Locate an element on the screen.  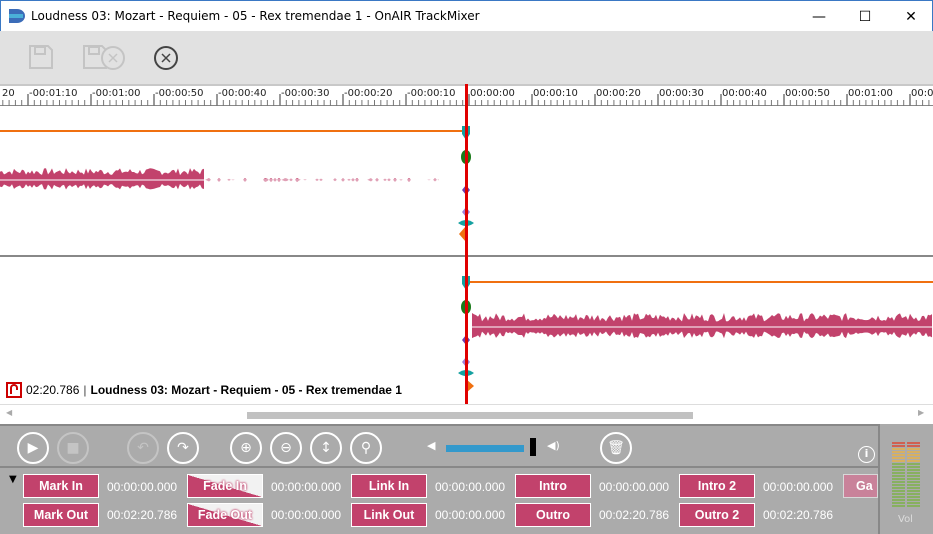
transport-bar: ▶ ■ ↶ ↷ ⊕ ⊖ ↕ ⚲ ◀ ◀) 🗑 i is located at coordinates (439, 446).